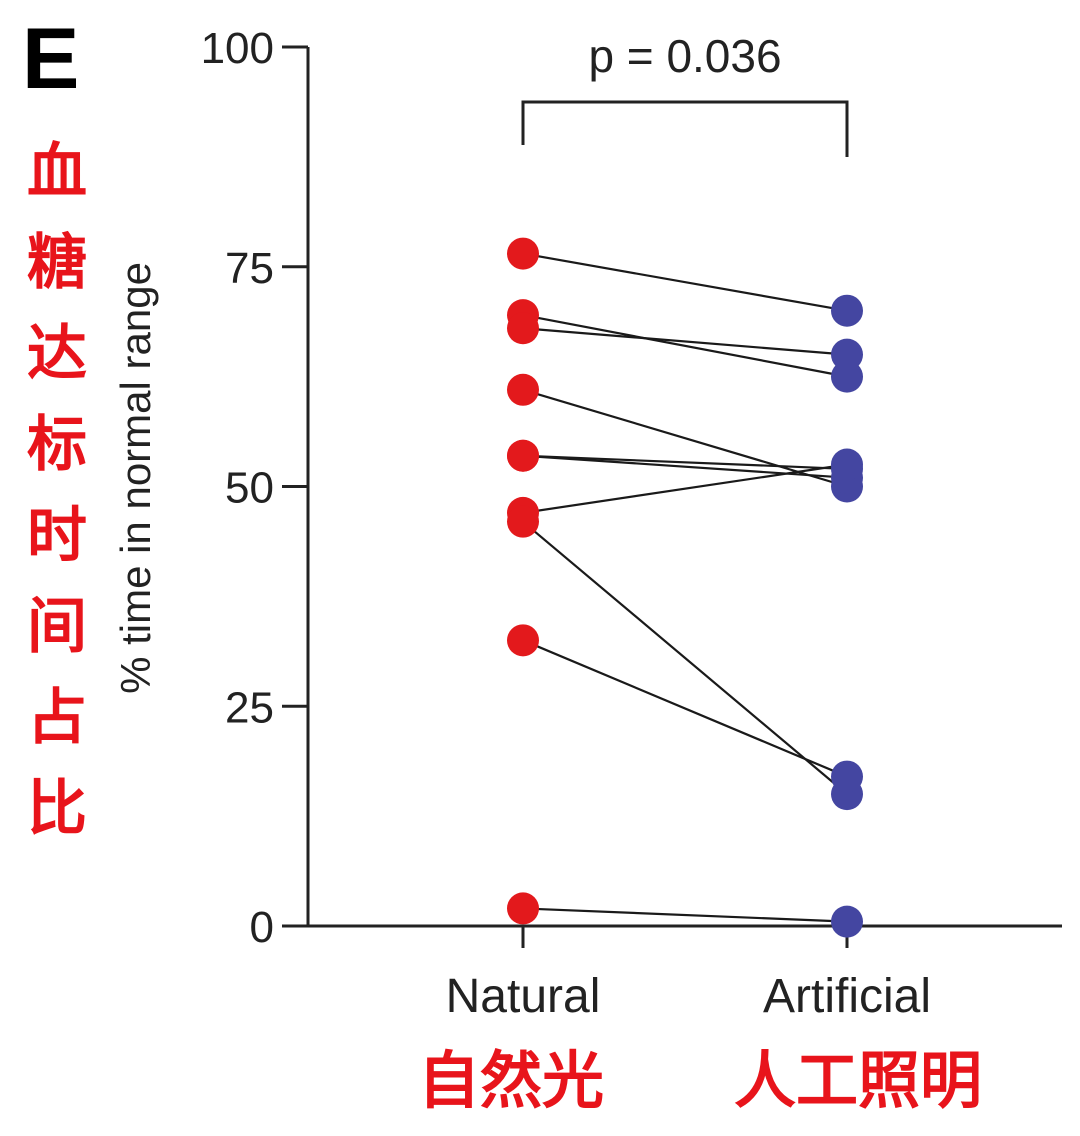  What do you see at coordinates (511, 1081) in the screenshot?
I see `chinese-x-label: 自然光` at bounding box center [511, 1081].